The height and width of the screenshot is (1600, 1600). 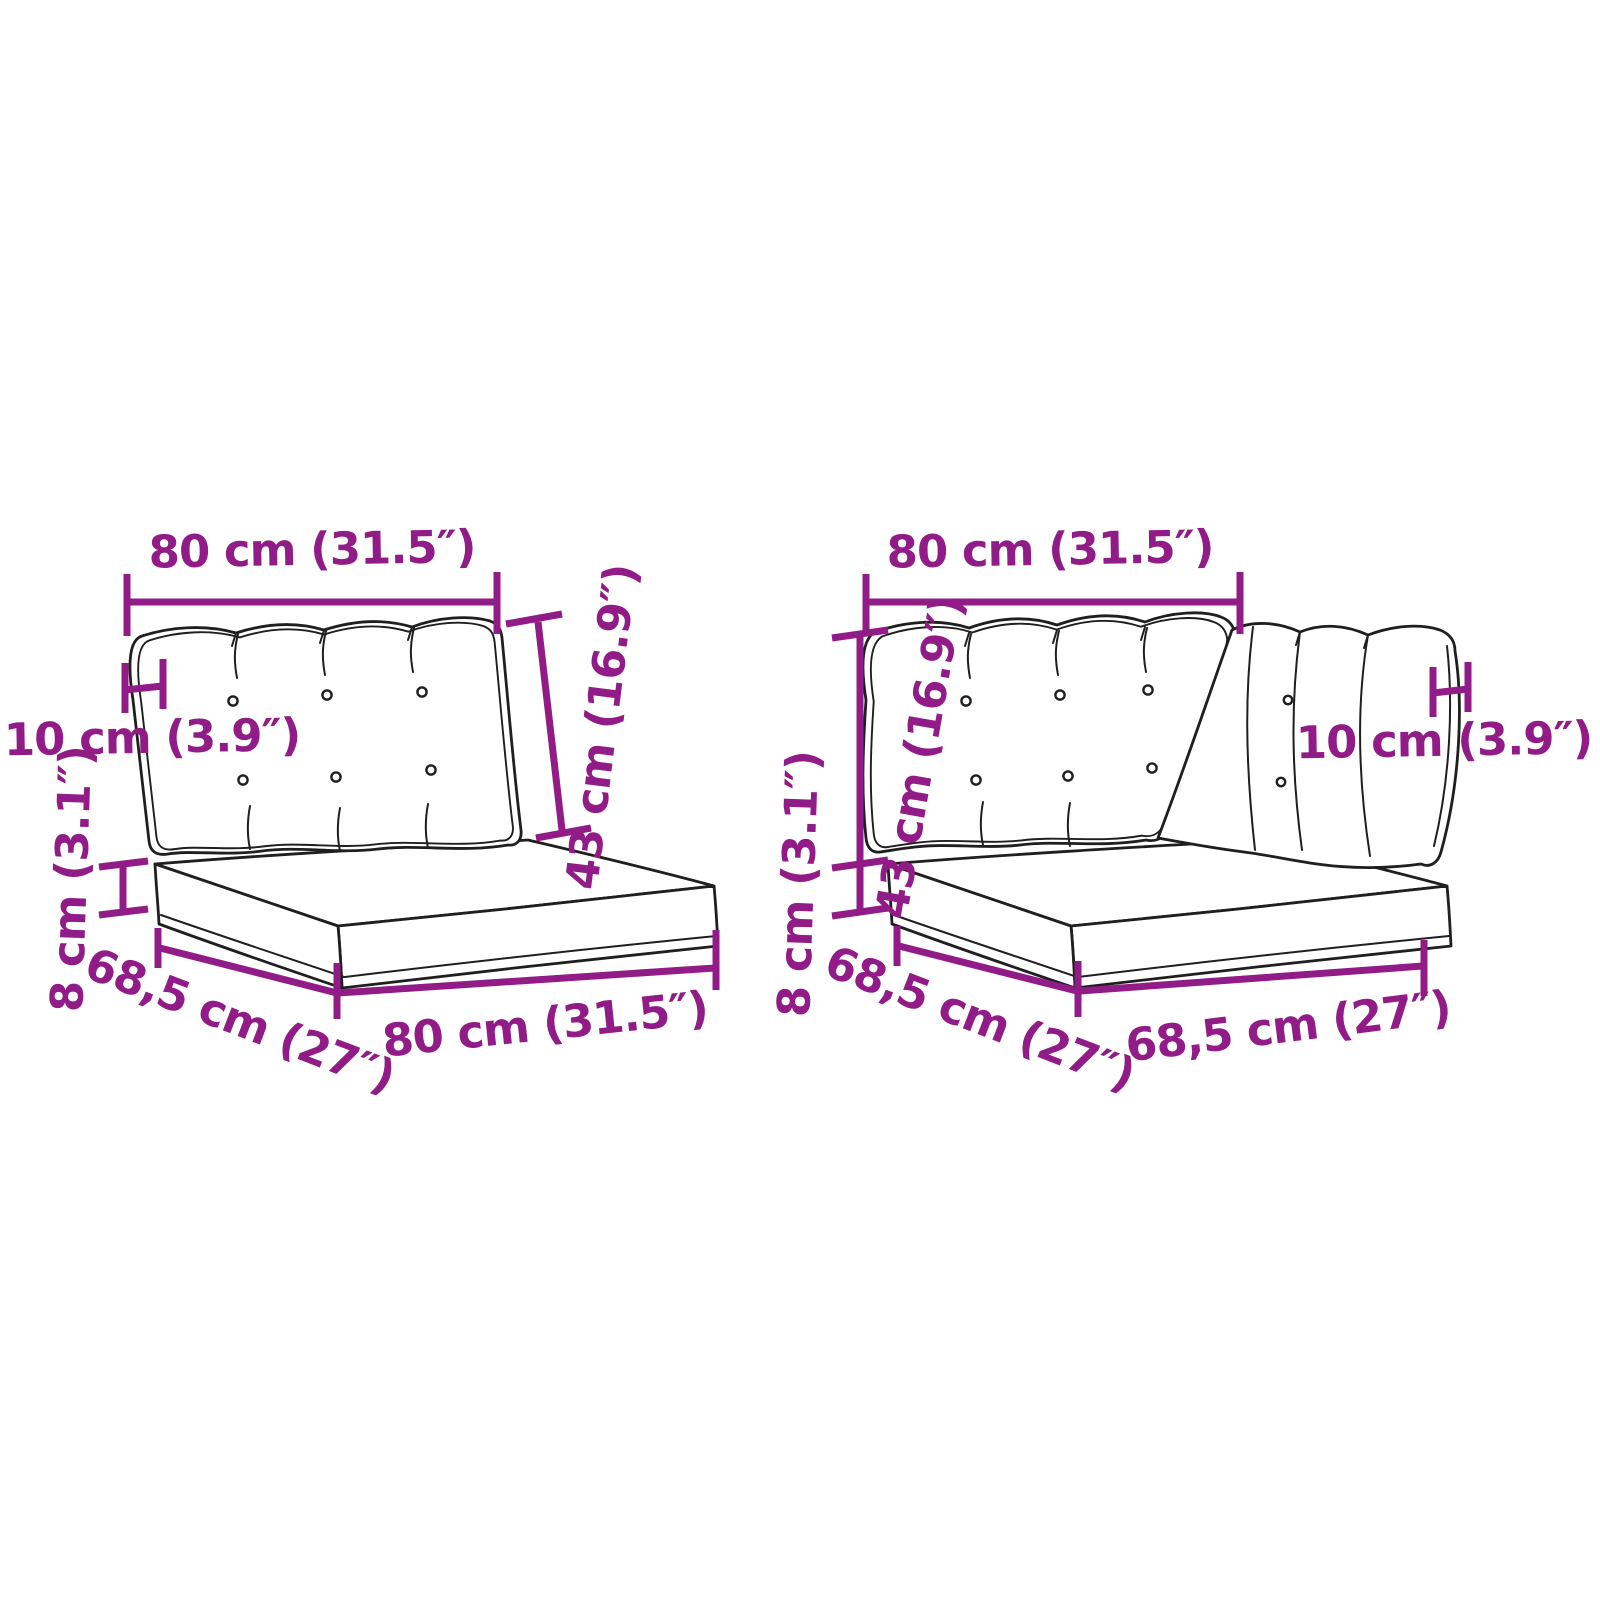 I want to click on dim-left-back-width-label: 80 cm (31.5″), so click(x=312, y=549).